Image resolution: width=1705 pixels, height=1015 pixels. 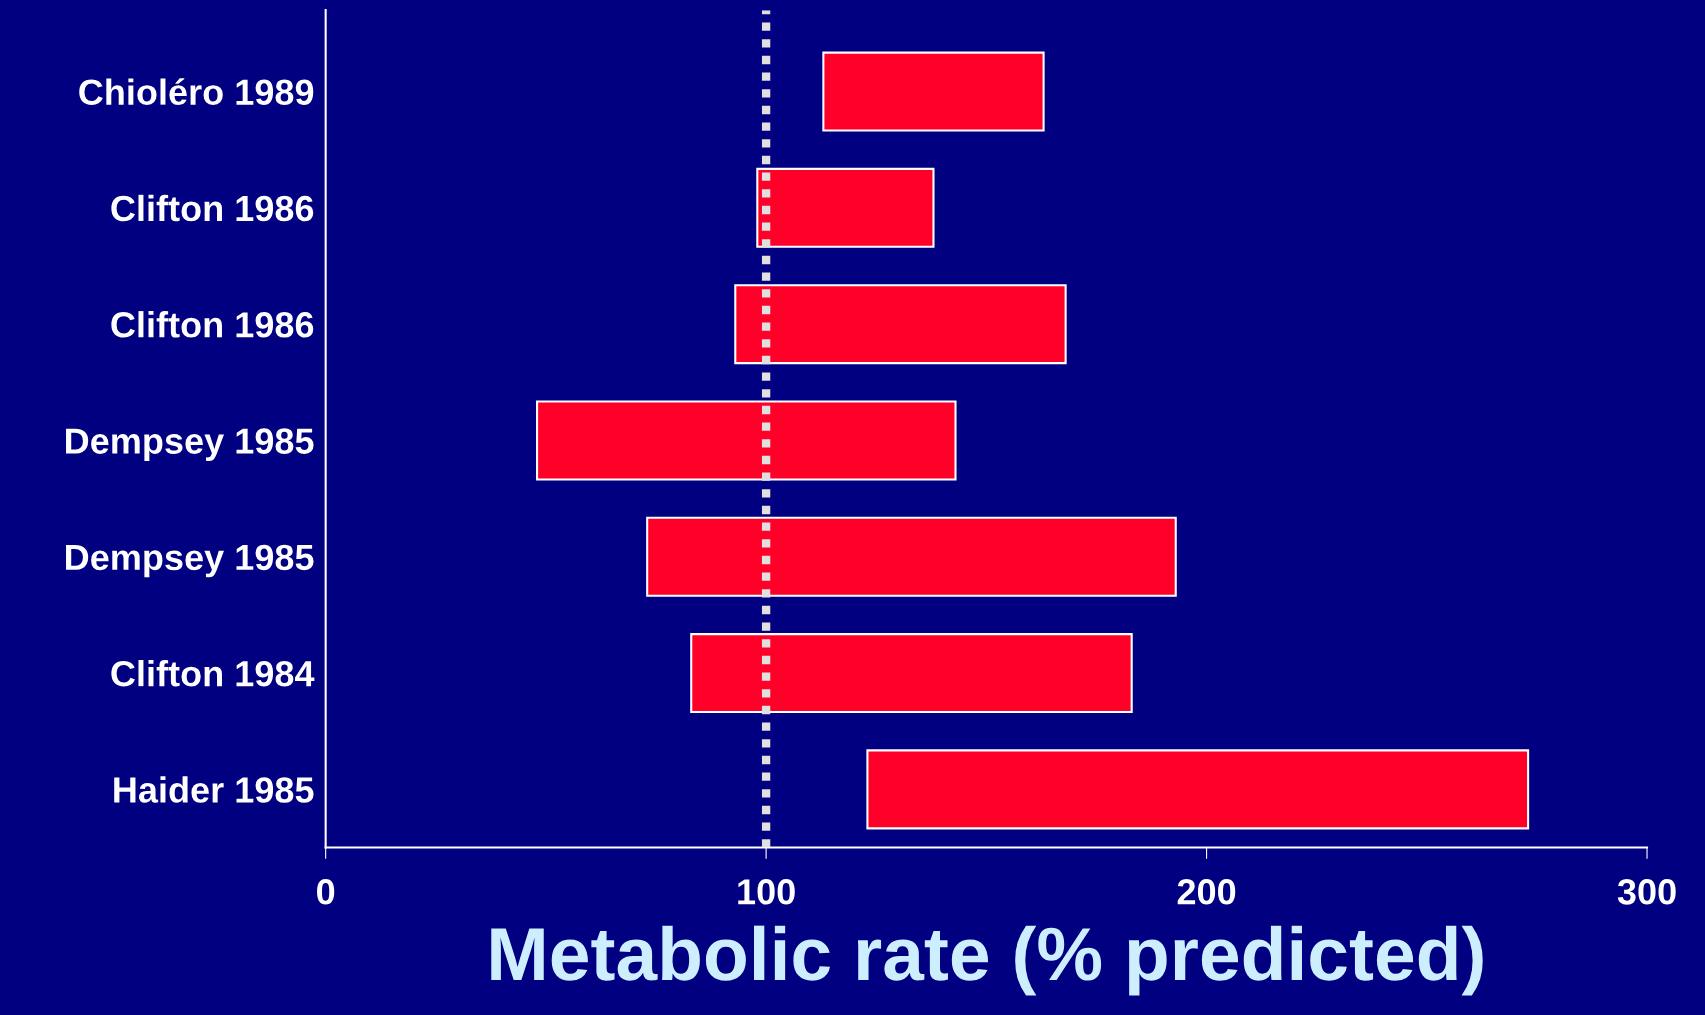 What do you see at coordinates (326, 892) in the screenshot?
I see `x-tick-label: 0` at bounding box center [326, 892].